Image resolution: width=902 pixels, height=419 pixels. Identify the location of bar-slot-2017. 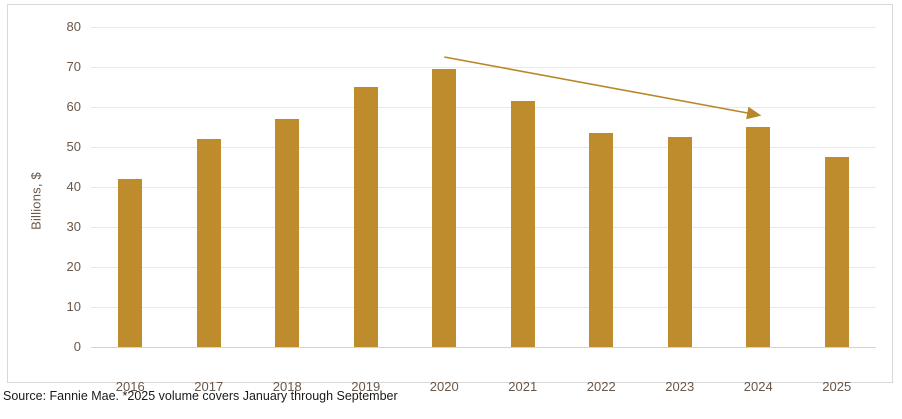
(209, 187).